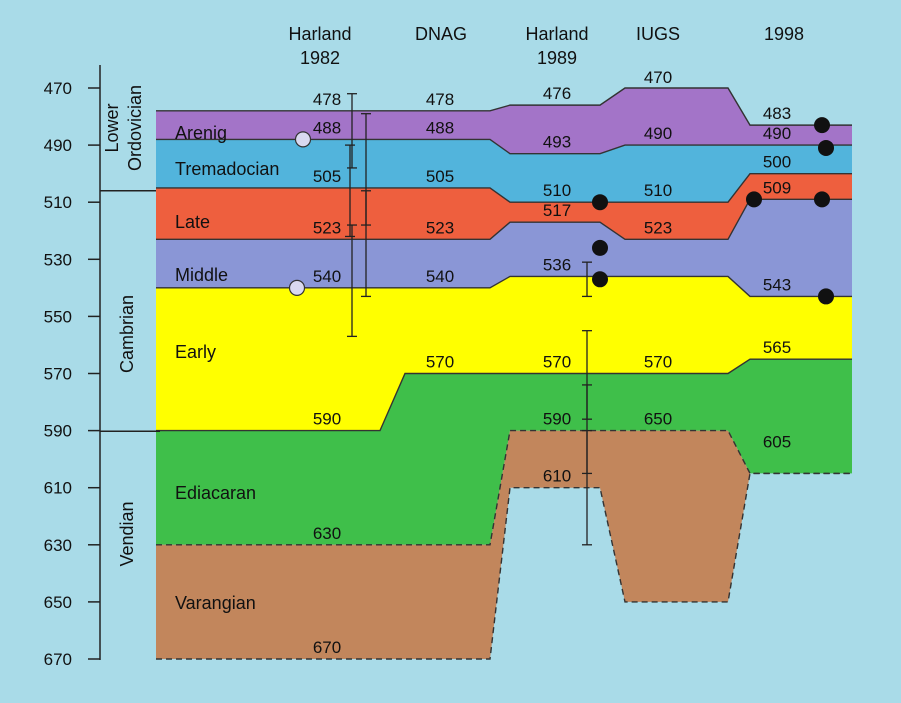  What do you see at coordinates (658, 227) in the screenshot?
I see `value-label-iugs-3: 523` at bounding box center [658, 227].